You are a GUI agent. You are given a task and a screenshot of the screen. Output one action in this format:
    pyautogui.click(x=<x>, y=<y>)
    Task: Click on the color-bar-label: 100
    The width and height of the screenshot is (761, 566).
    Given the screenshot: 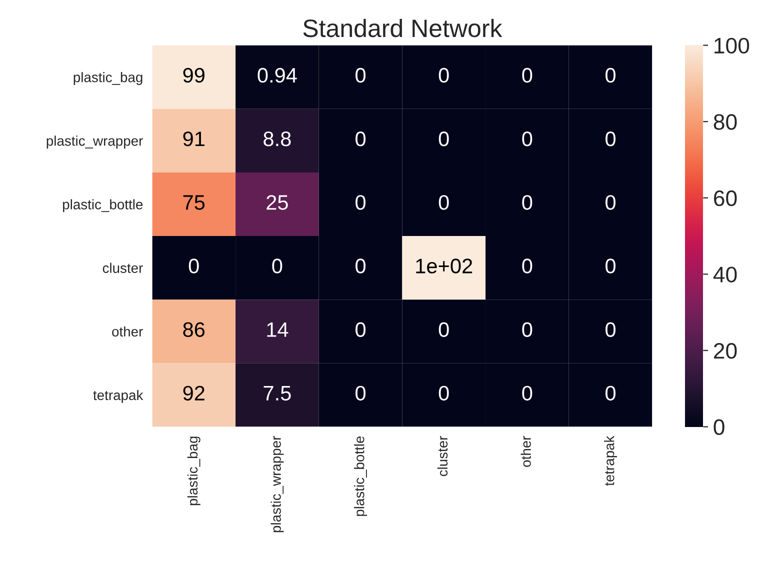 What is the action you would take?
    pyautogui.click(x=732, y=46)
    